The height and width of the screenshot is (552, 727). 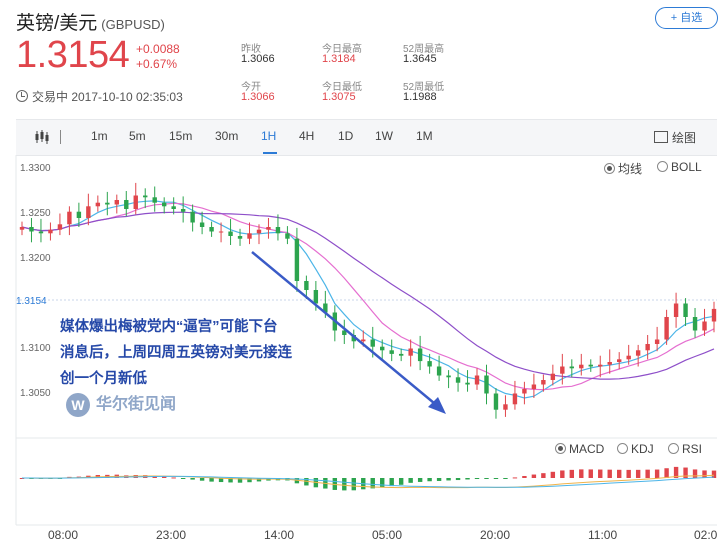 What do you see at coordinates (706, 535) in the screenshot?
I see `x-tick-7: 02:0` at bounding box center [706, 535].